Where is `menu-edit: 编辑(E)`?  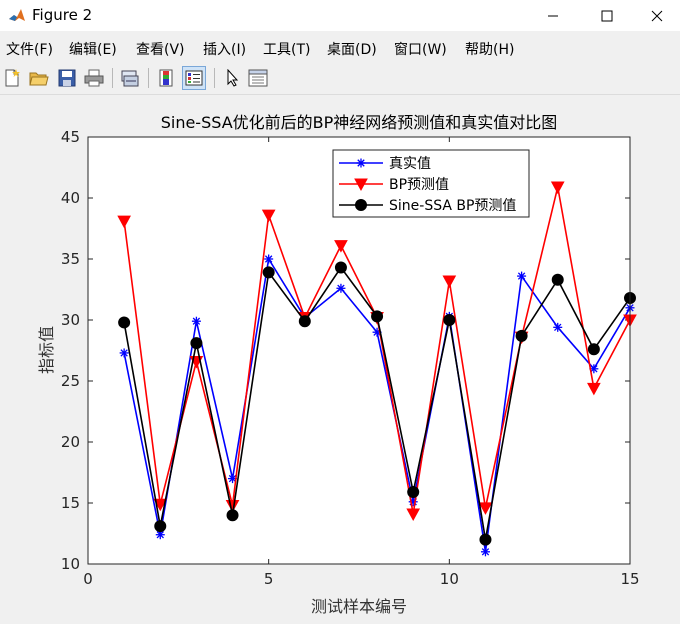
menu-edit: 编辑(E) is located at coordinates (93, 50).